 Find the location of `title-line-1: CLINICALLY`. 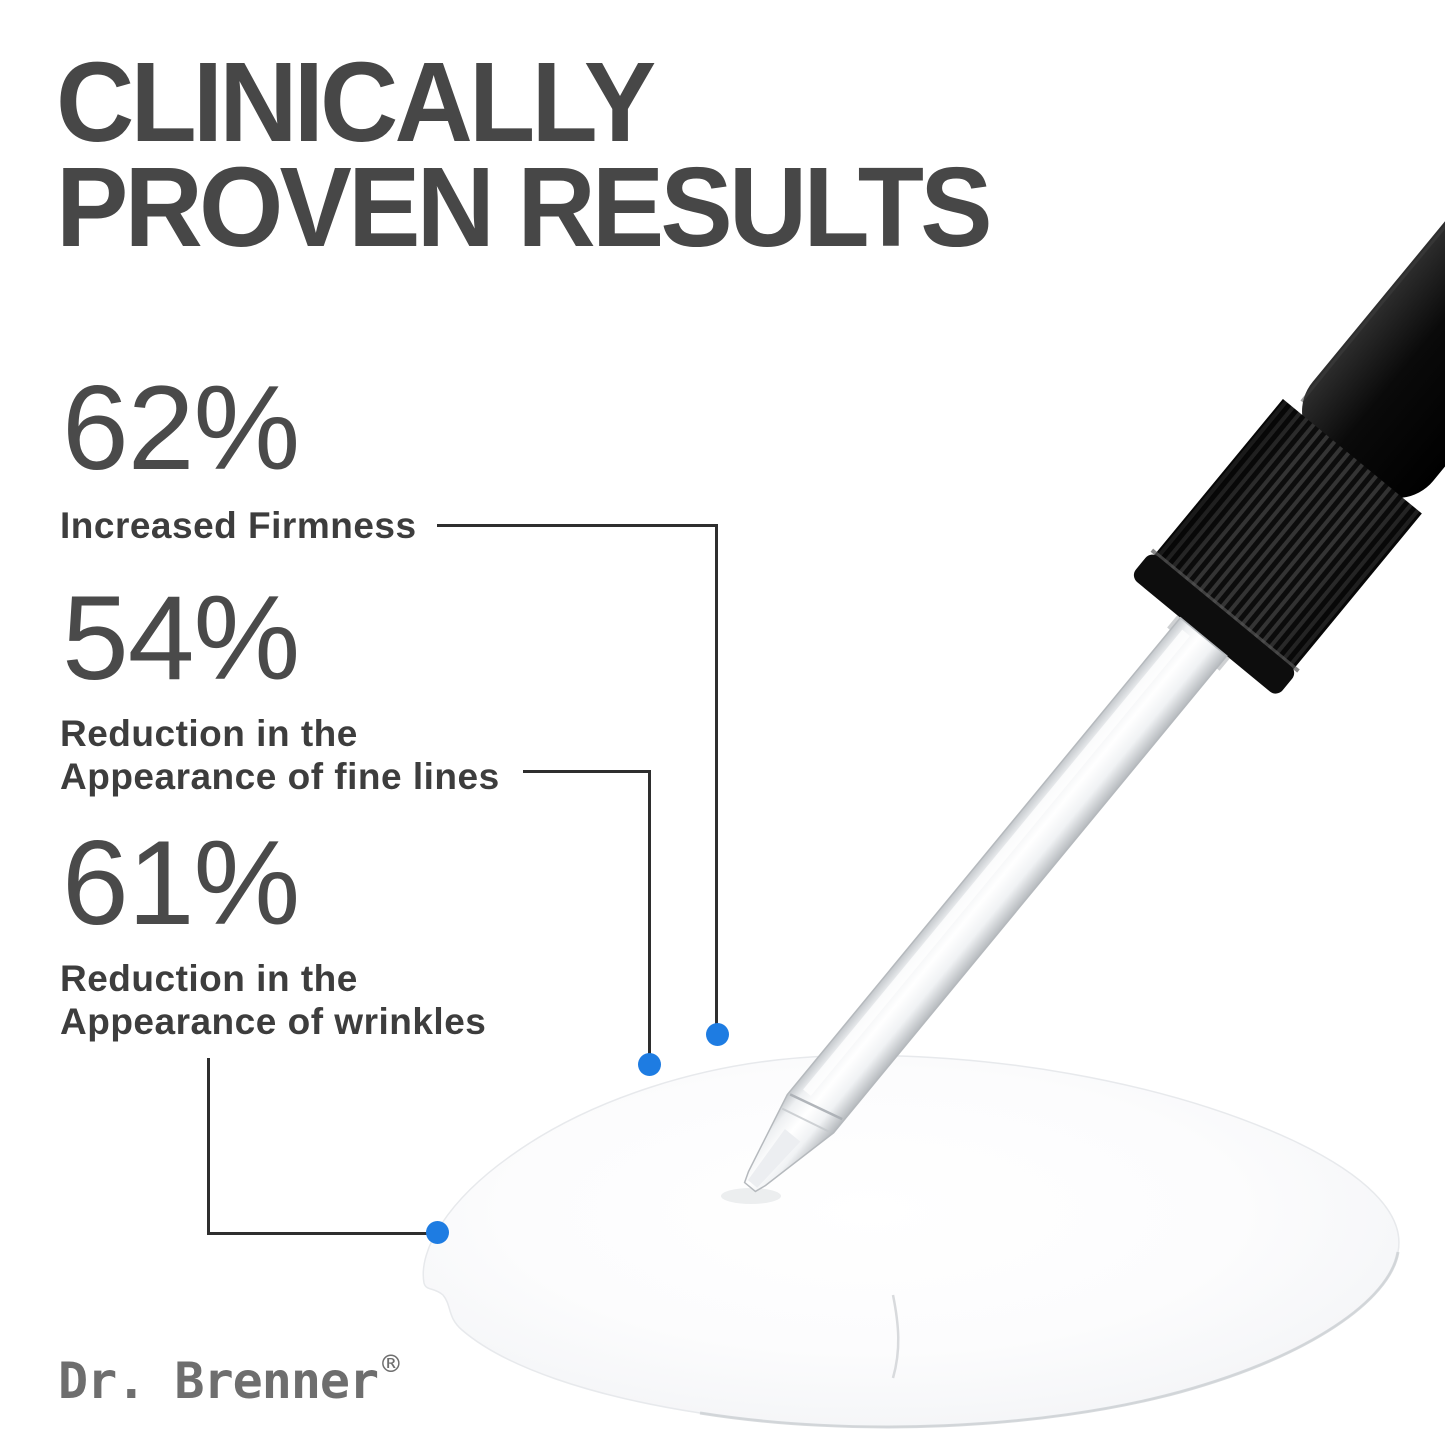

title-line-1: CLINICALLY is located at coordinates (356, 102).